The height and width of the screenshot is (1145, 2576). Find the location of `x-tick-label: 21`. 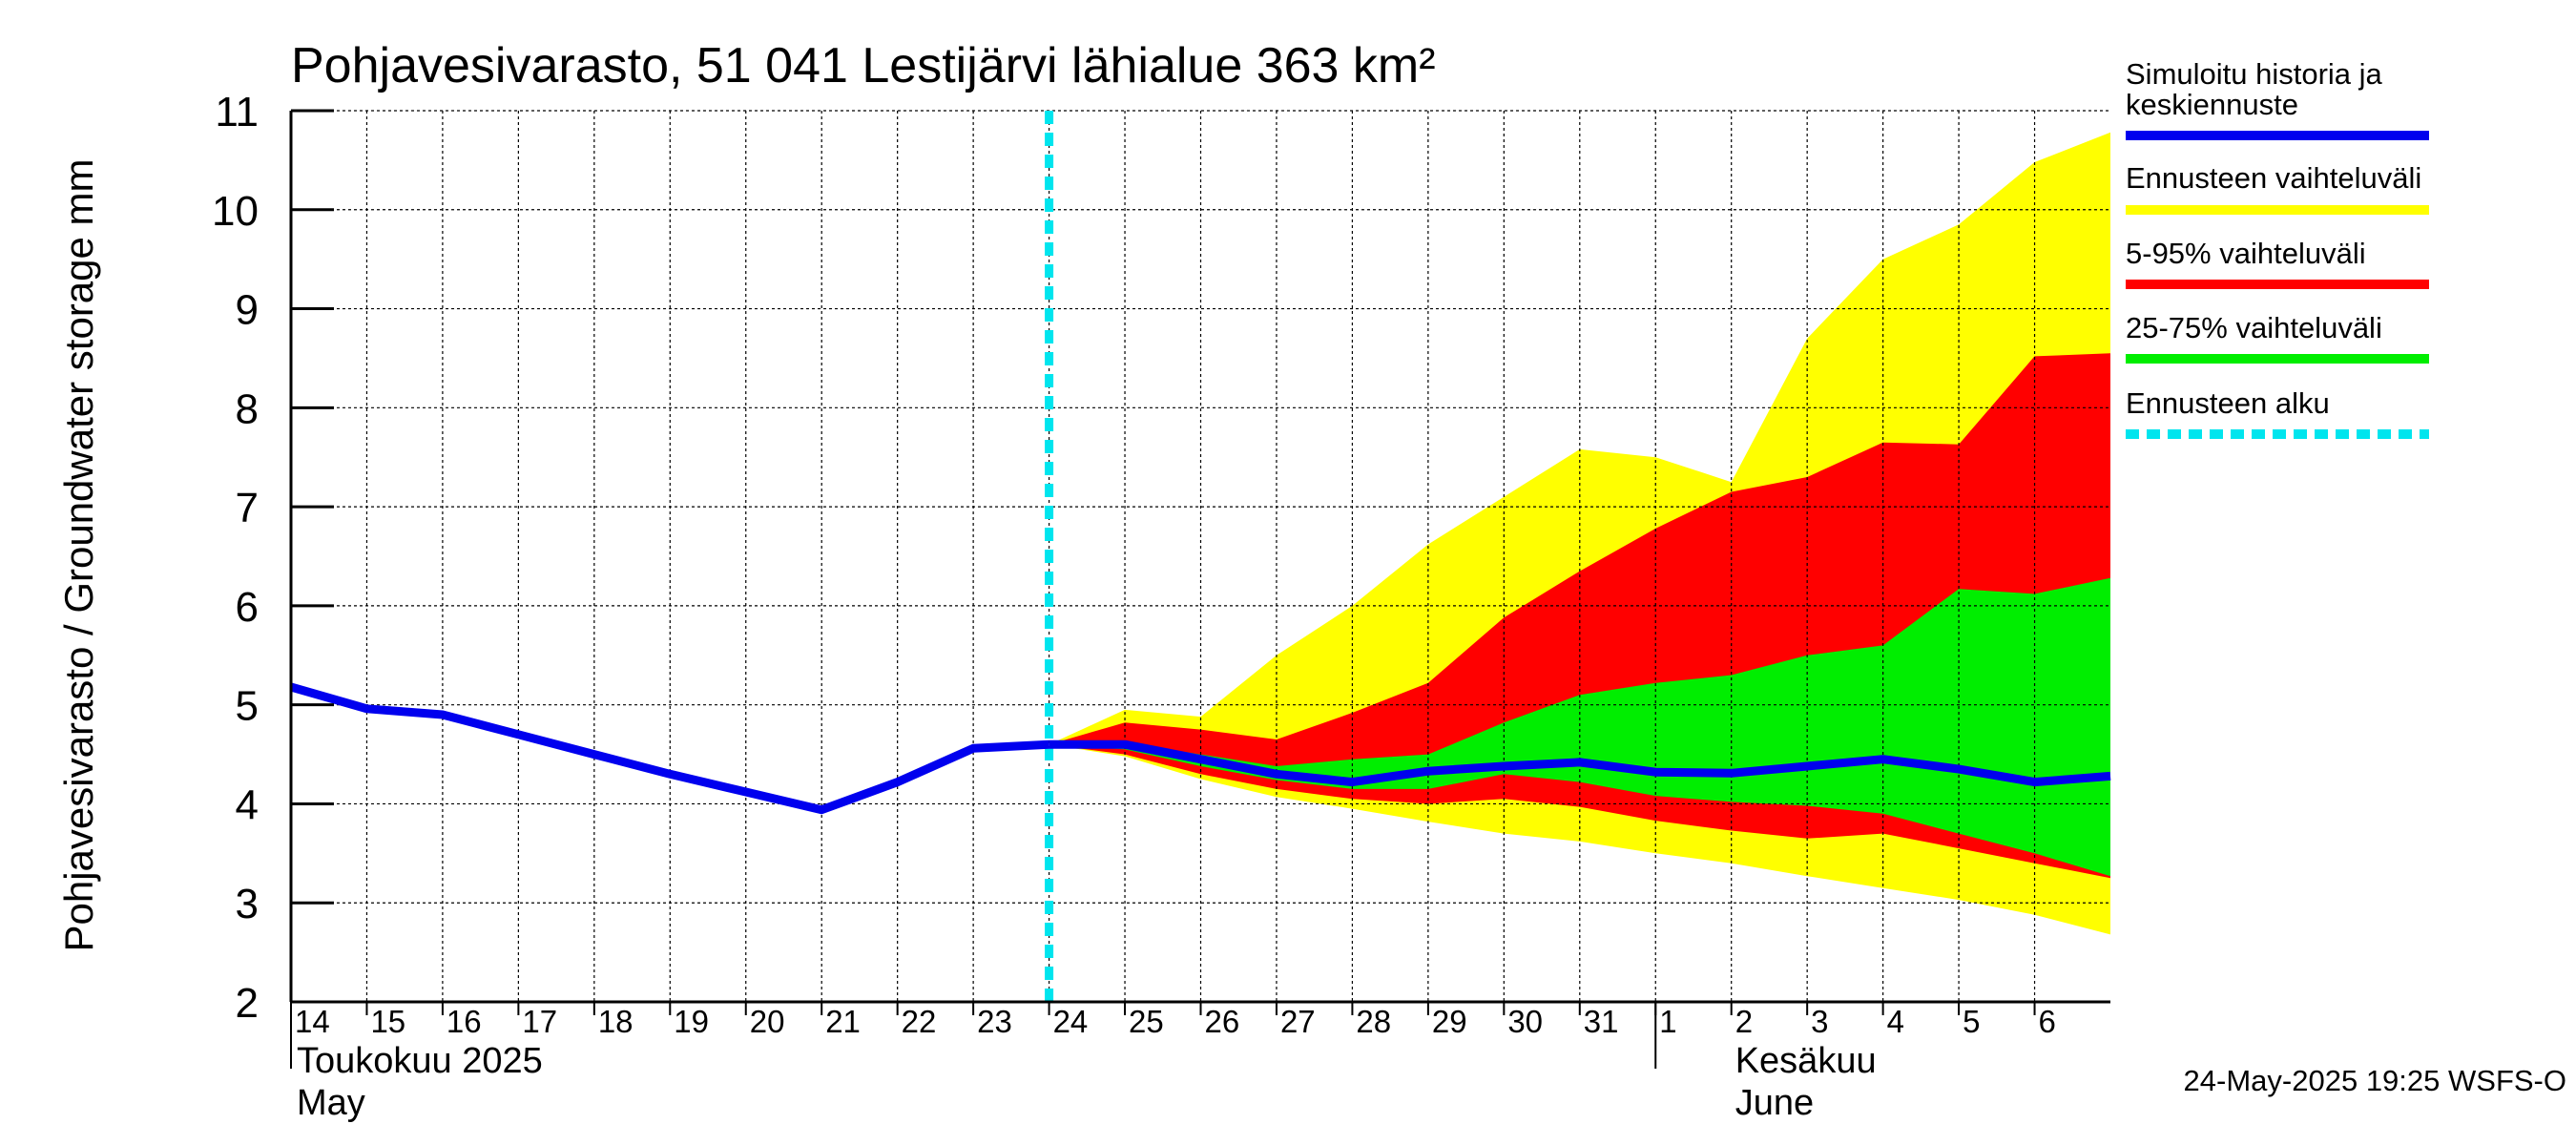

x-tick-label: 21 is located at coordinates (843, 1022).